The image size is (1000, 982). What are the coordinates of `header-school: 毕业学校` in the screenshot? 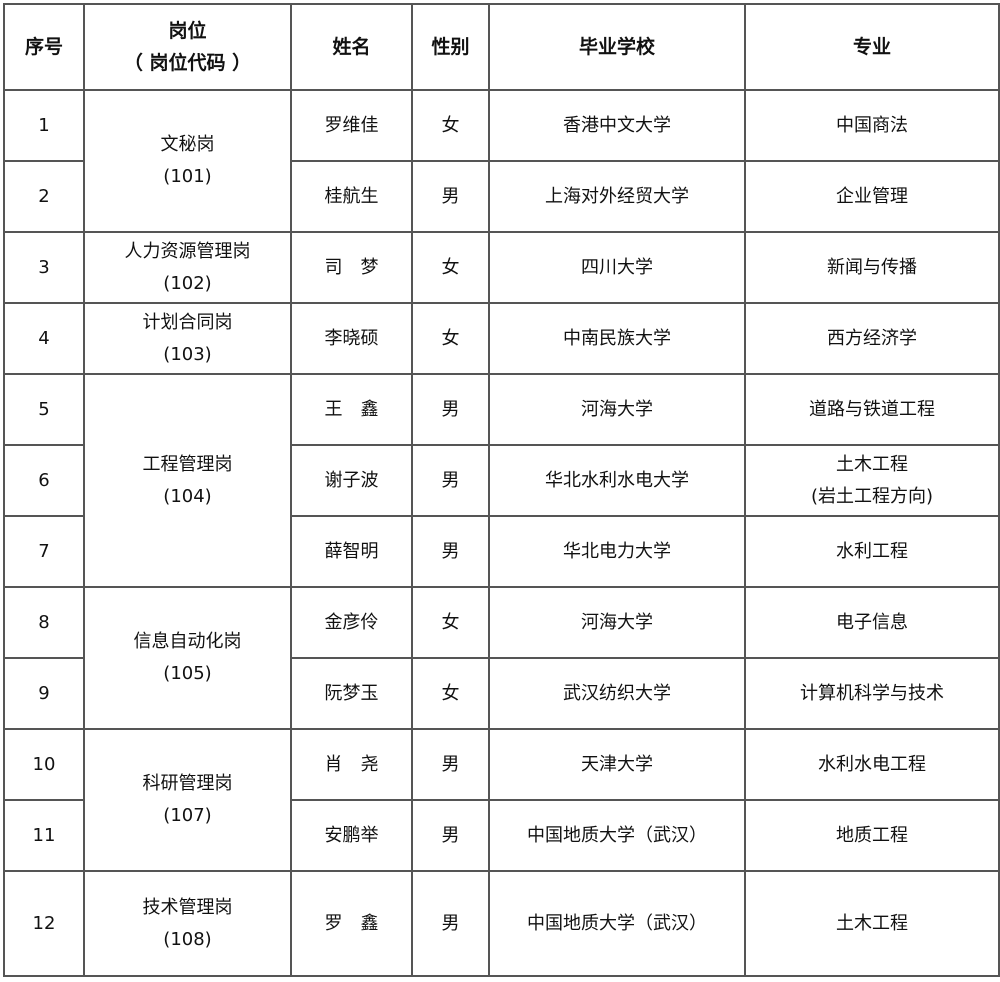 It's located at (617, 47).